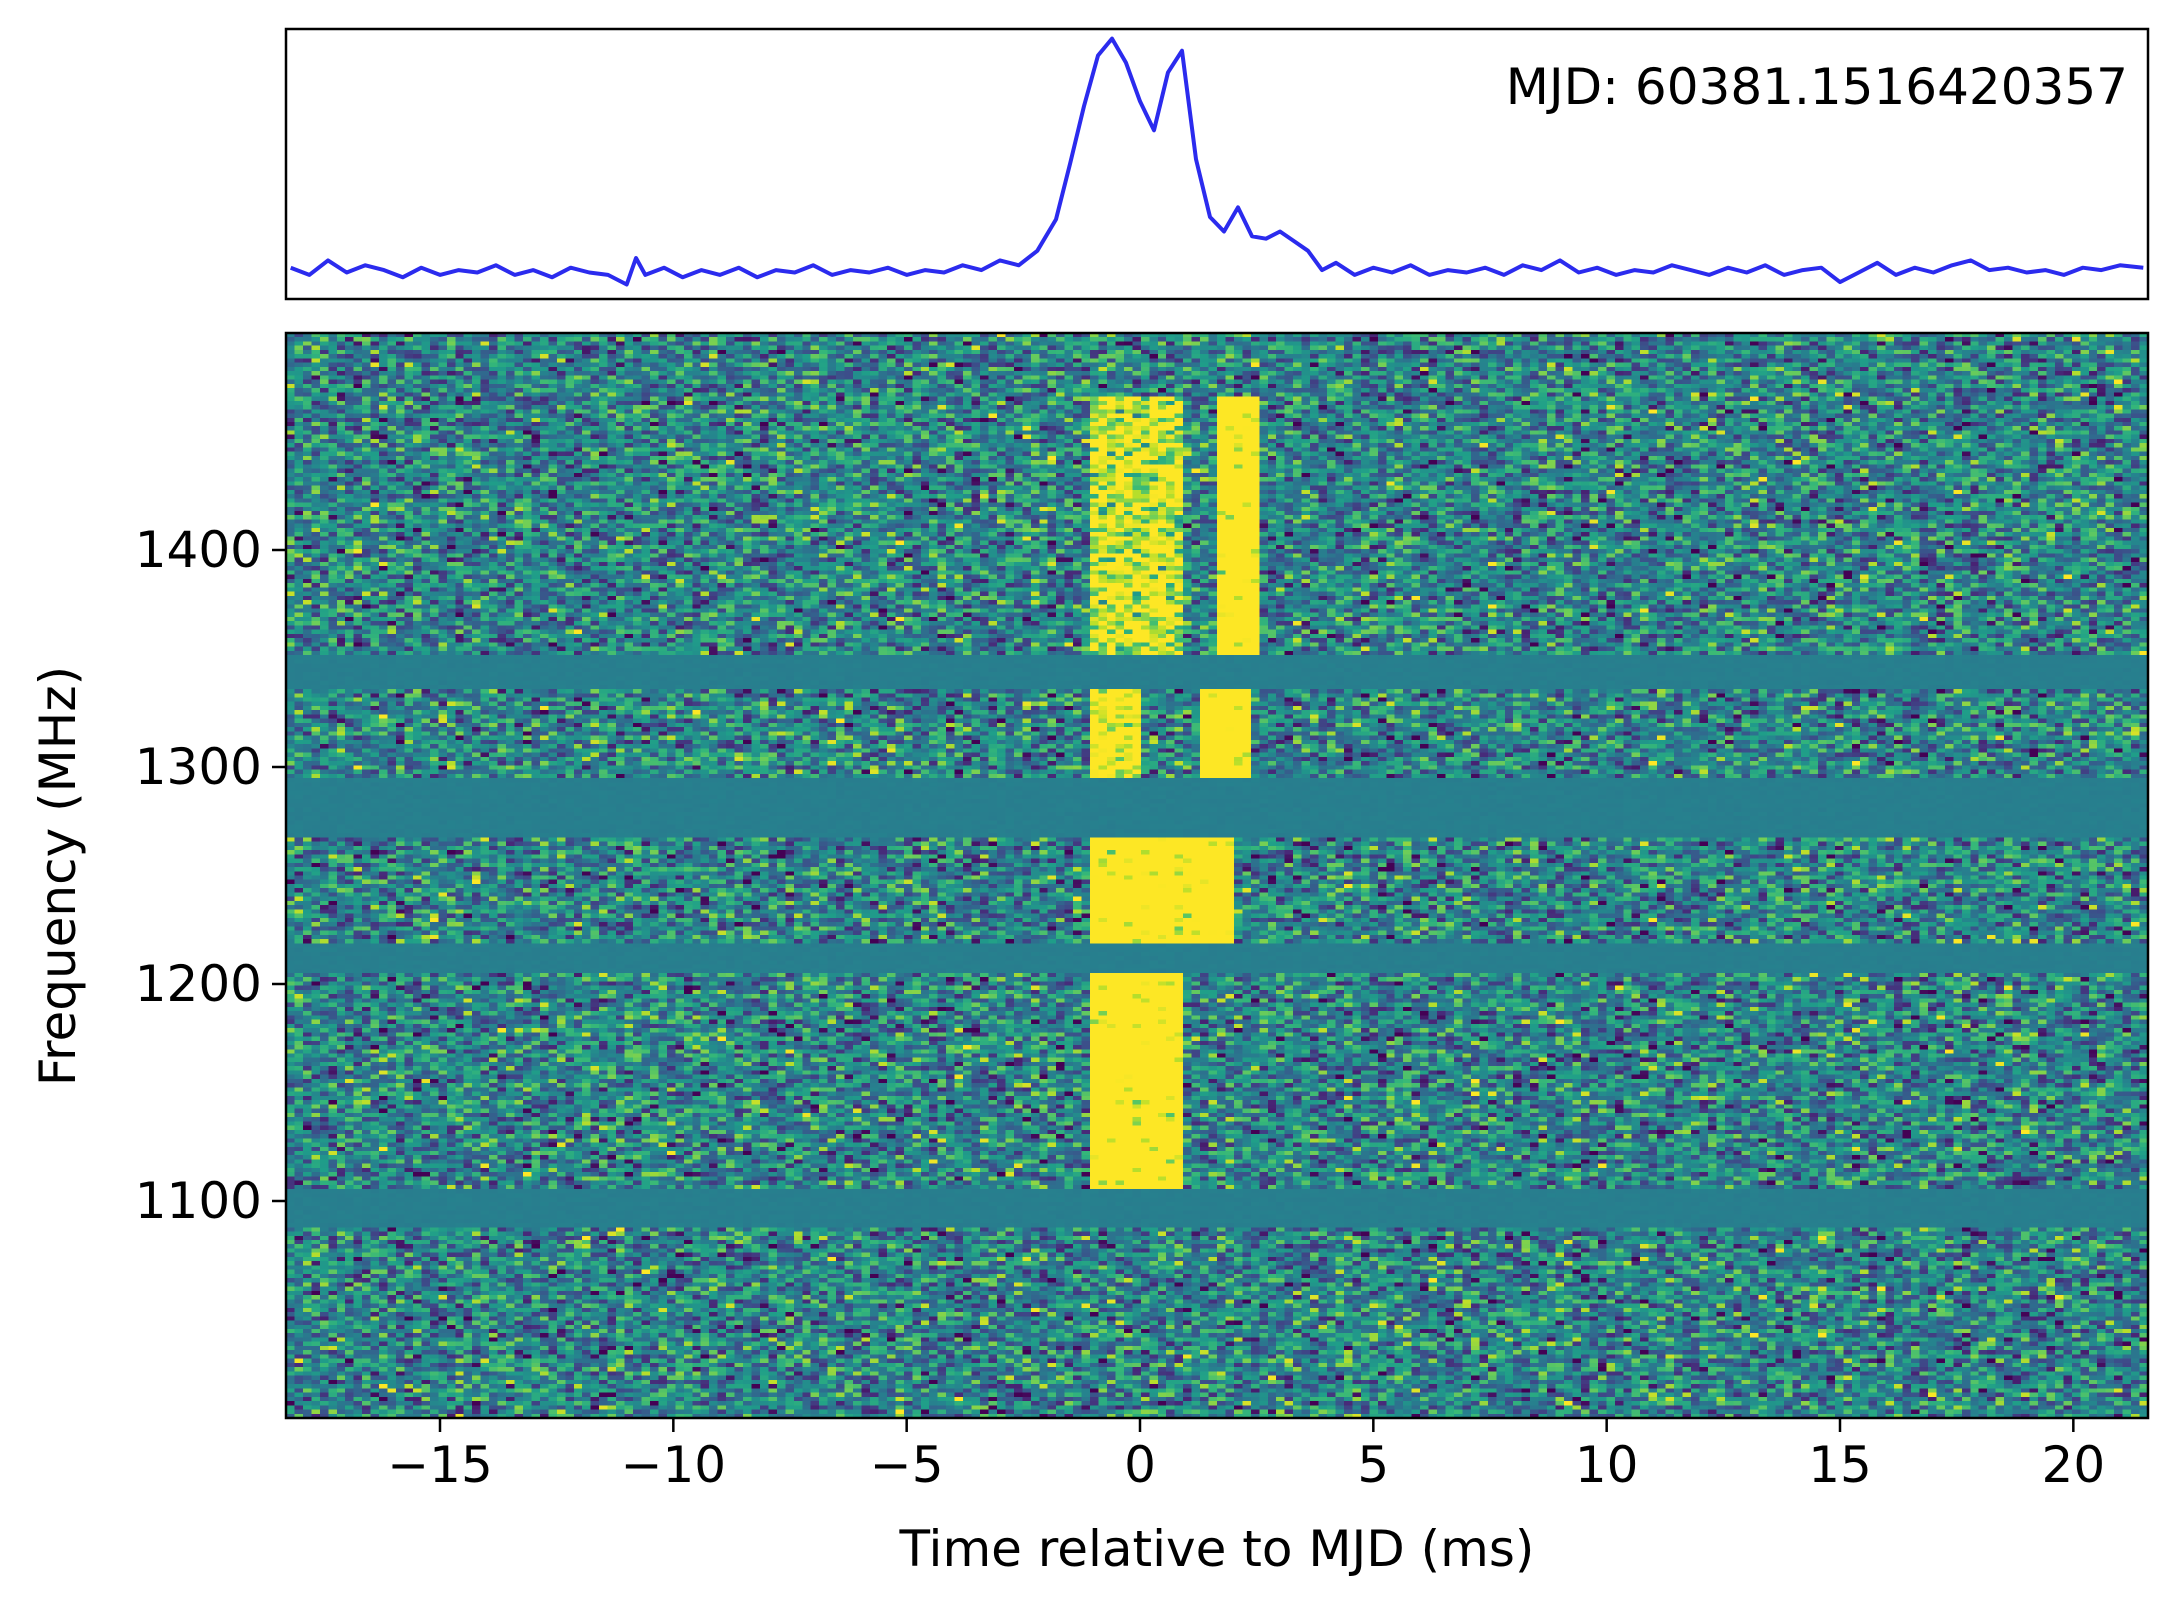 This screenshot has height=1608, width=2174. Describe the element at coordinates (198, 984) in the screenshot. I see `y-tick-label: 1200` at that location.